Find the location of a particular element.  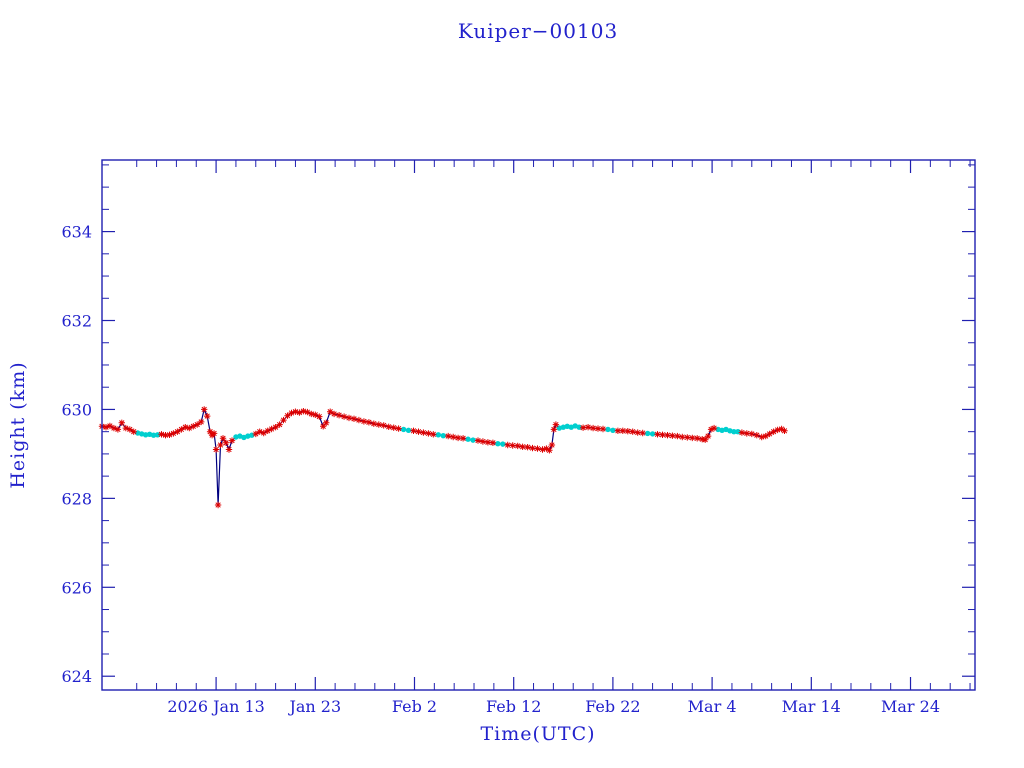

x-tick-label: Feb 2 is located at coordinates (414, 706).